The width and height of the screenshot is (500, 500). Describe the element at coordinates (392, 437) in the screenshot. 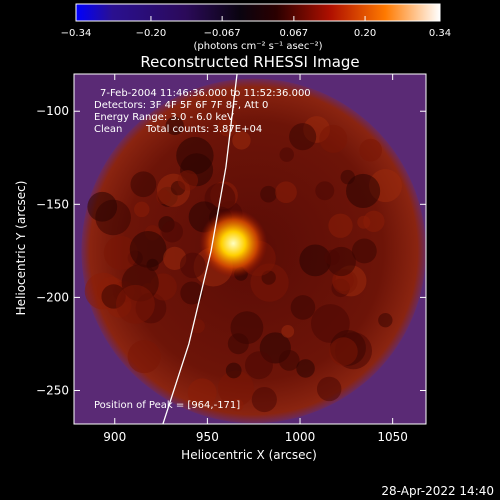

I see `x-tick-label: 1050` at that location.